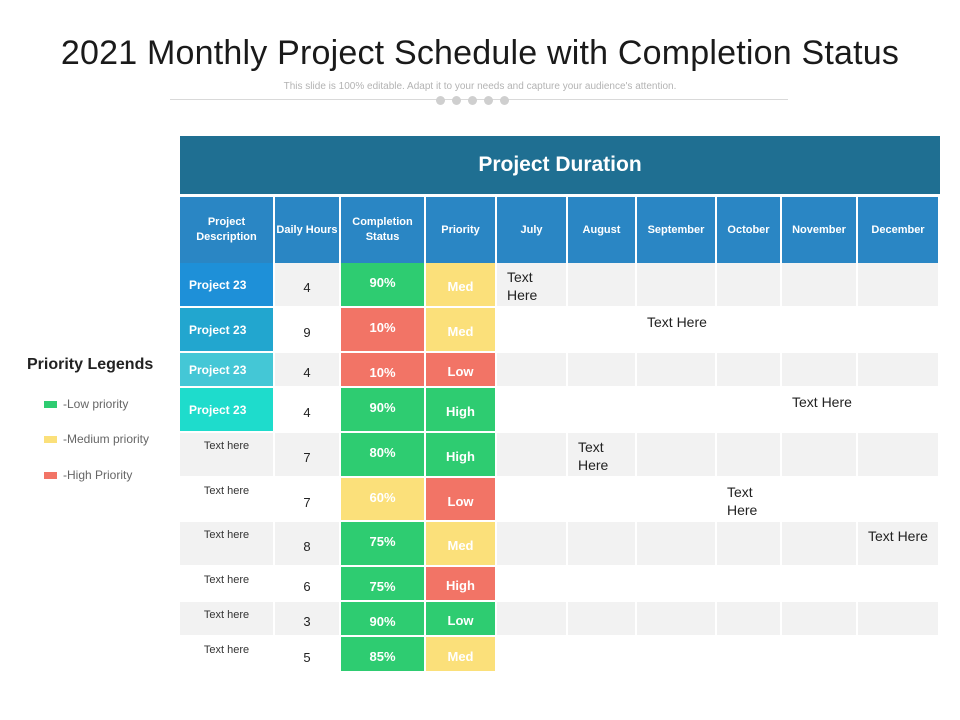 This screenshot has height=720, width=960. What do you see at coordinates (307, 329) in the screenshot?
I see `daily-hours-cell: 9` at bounding box center [307, 329].